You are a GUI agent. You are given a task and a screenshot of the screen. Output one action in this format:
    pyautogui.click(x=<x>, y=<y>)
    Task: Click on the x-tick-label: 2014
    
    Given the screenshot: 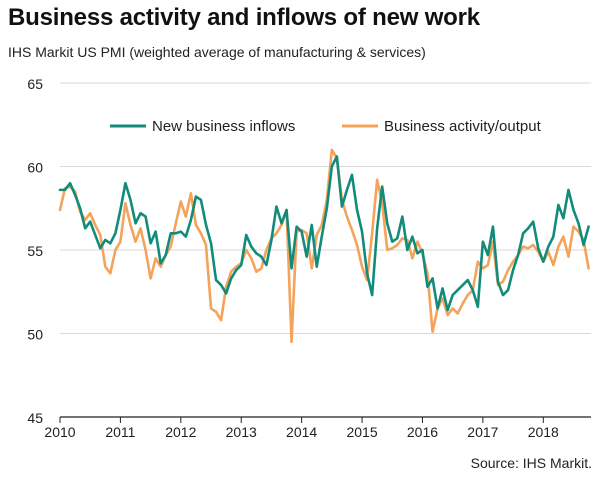 What is the action you would take?
    pyautogui.click(x=301, y=432)
    